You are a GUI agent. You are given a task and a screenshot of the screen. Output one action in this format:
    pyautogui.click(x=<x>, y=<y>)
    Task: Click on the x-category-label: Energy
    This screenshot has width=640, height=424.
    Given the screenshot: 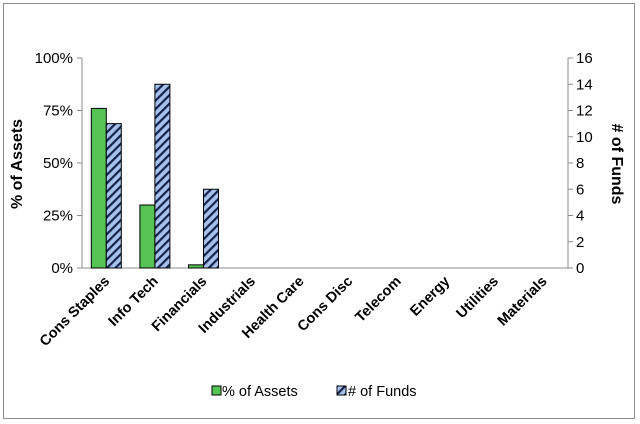 What is the action you would take?
    pyautogui.click(x=430, y=297)
    